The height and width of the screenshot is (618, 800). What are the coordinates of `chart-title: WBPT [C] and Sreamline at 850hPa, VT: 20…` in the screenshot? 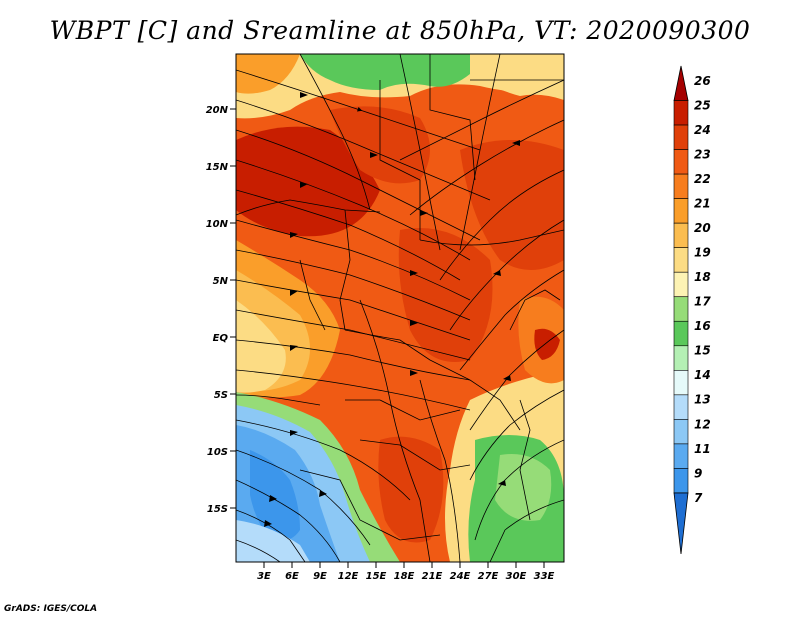 It's located at (400, 30).